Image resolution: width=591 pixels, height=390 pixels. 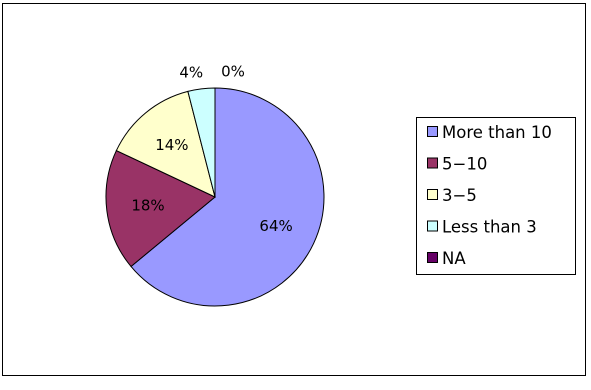 I want to click on slice-label: 14%, so click(x=171, y=145).